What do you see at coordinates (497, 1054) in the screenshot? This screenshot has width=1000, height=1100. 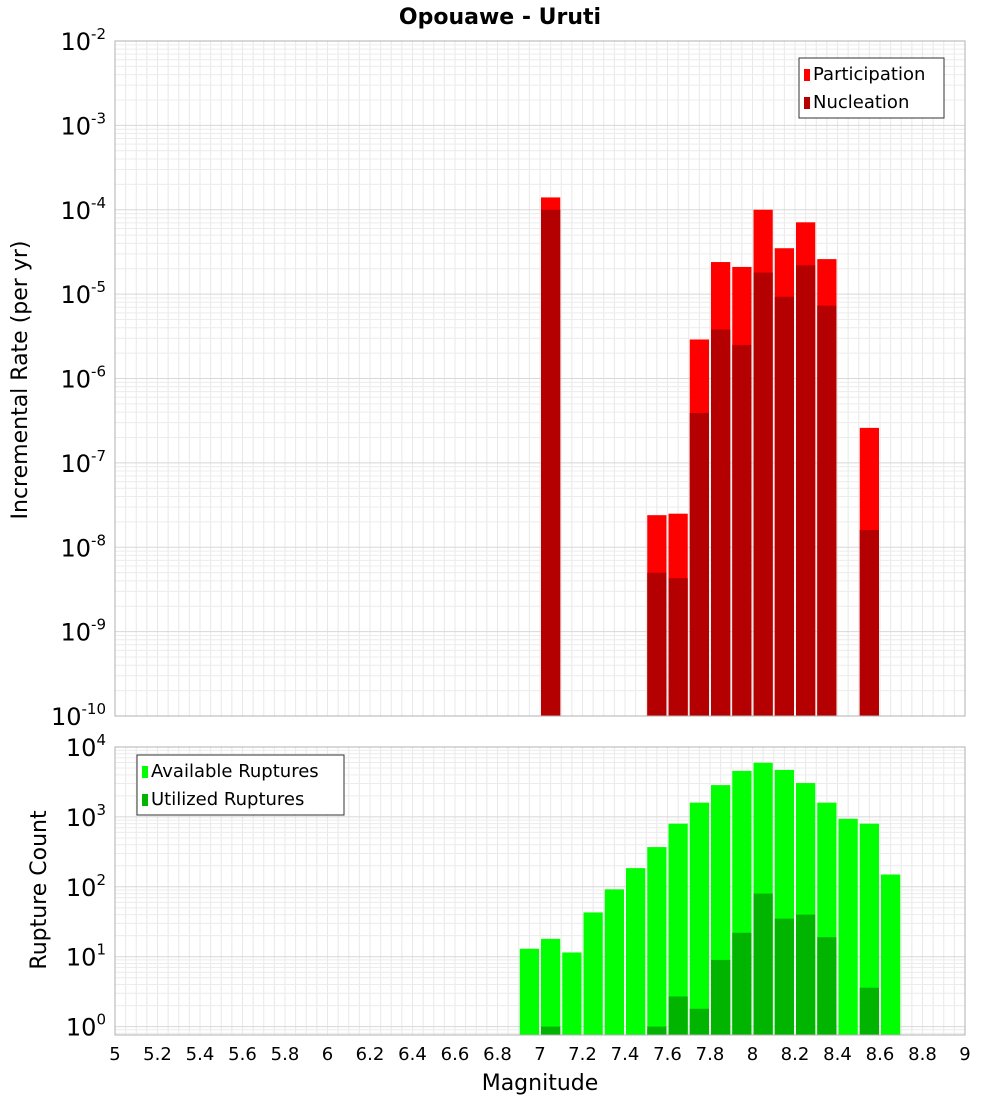 I see `x-tick-label: 6.8` at bounding box center [497, 1054].